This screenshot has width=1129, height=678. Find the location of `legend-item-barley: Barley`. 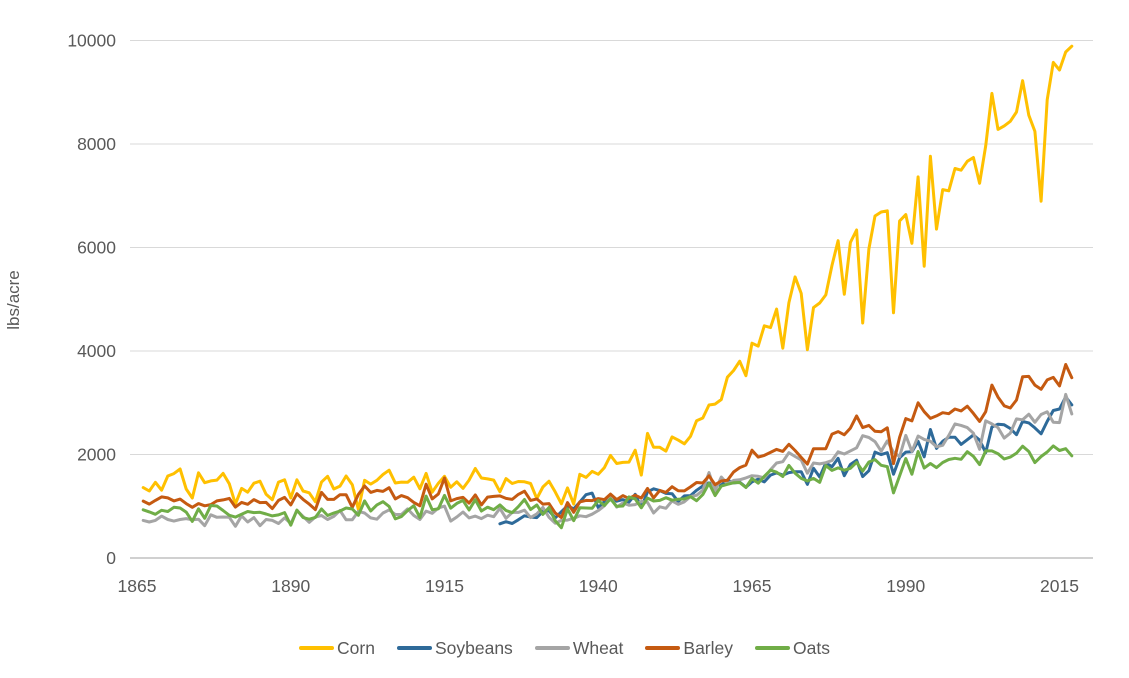

legend-item-barley: Barley is located at coordinates (689, 648).